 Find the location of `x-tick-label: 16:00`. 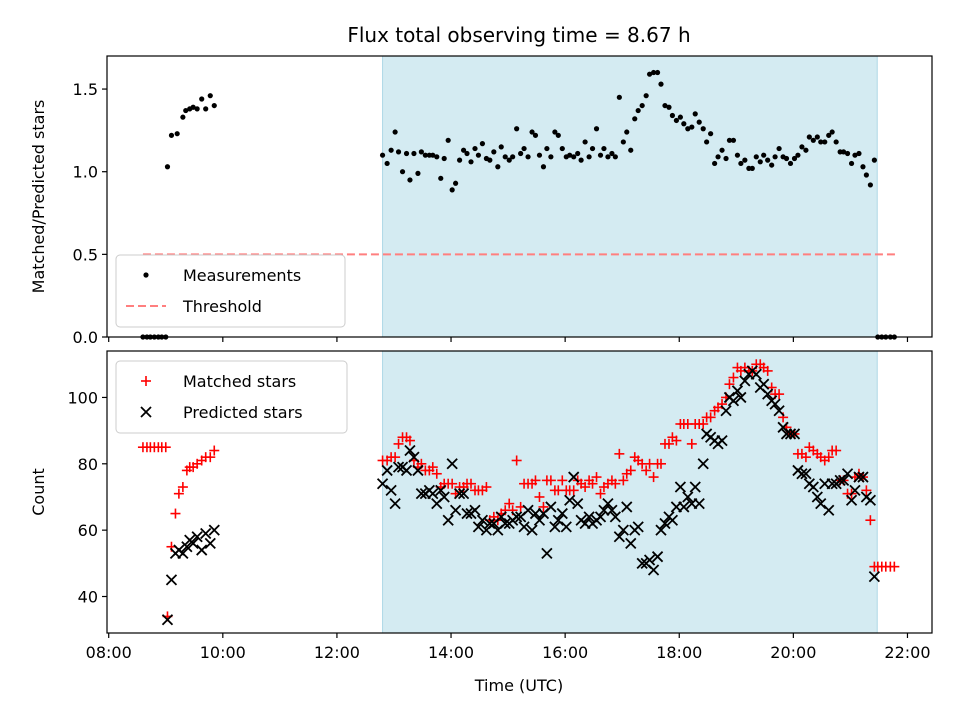

x-tick-label: 16:00 is located at coordinates (565, 652).